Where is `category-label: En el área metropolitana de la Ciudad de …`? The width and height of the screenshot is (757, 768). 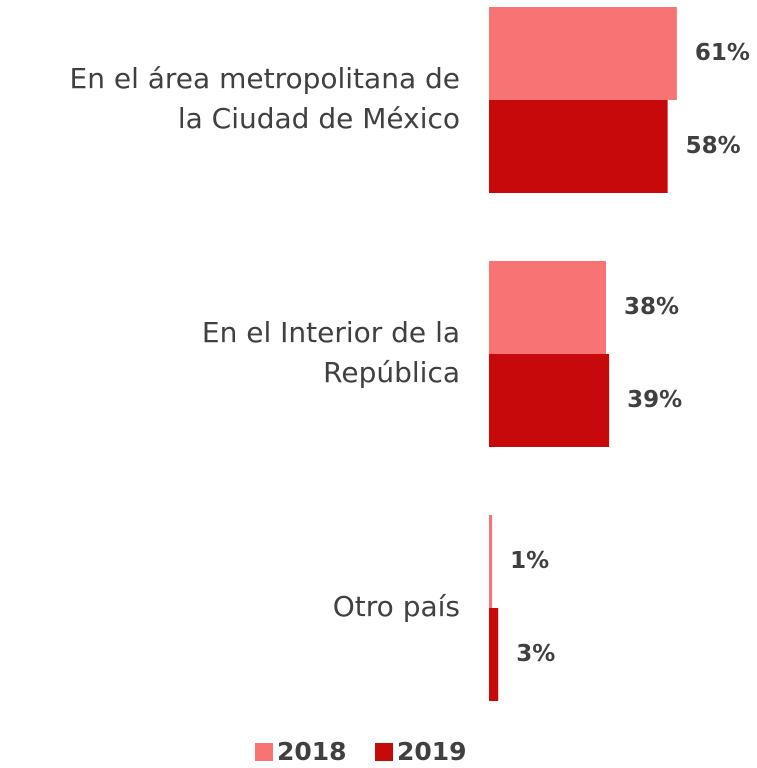
category-label: En el área metropolitana de la Ciudad de … is located at coordinates (265, 98).